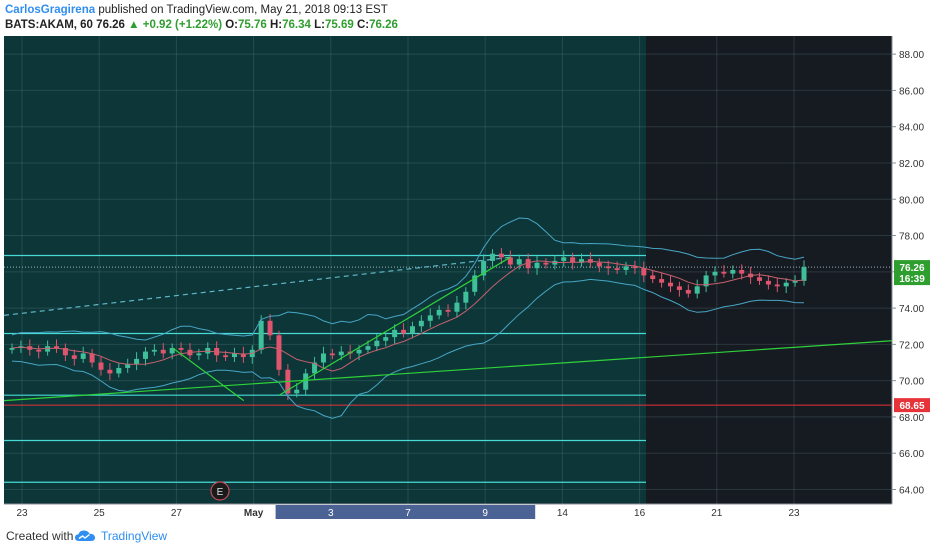  I want to click on x-tick-label: 16, so click(640, 513).